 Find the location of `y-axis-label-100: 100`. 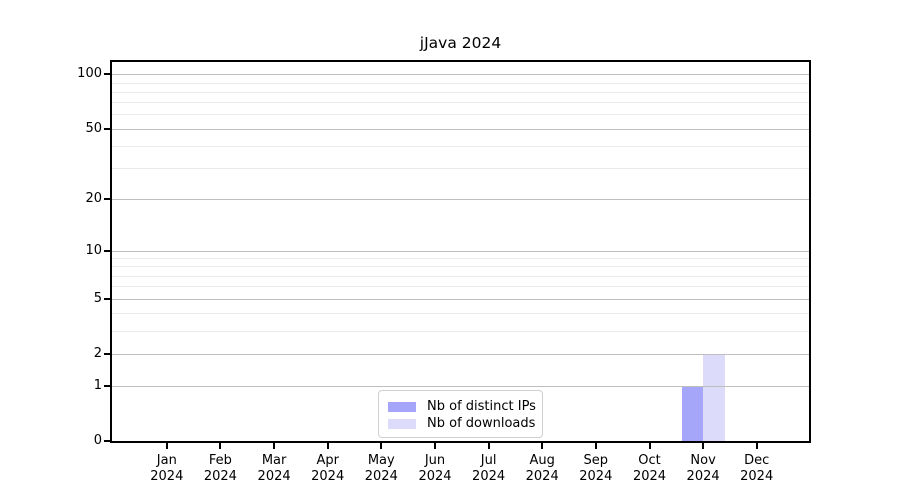

y-axis-label-100: 100 is located at coordinates (89, 74).